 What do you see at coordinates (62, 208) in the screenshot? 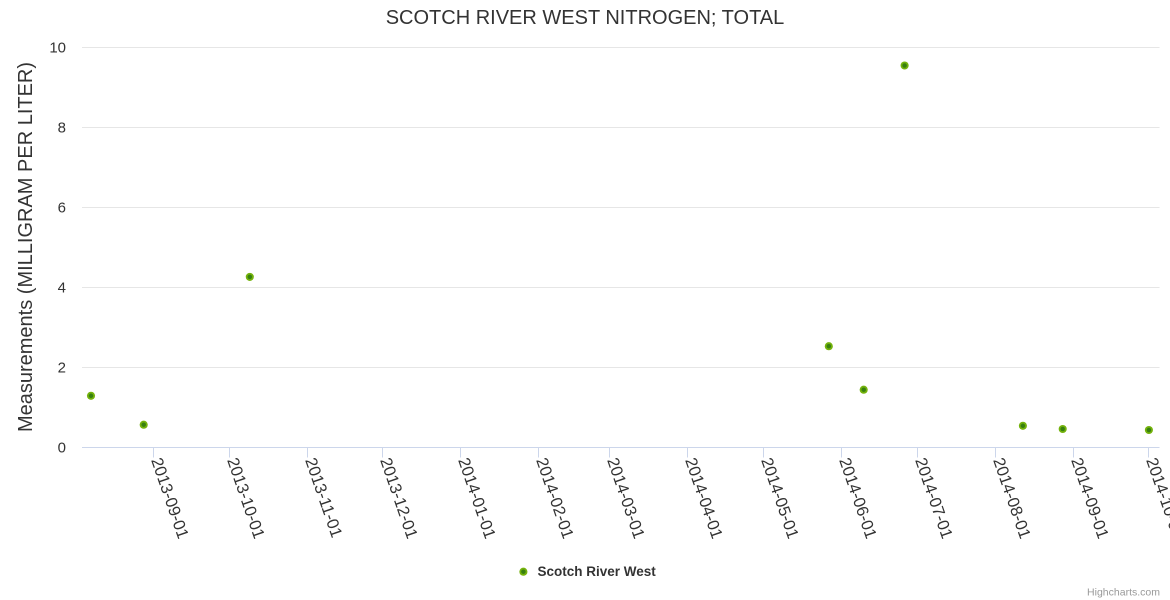
I see `svg-text: 6` at bounding box center [62, 208].